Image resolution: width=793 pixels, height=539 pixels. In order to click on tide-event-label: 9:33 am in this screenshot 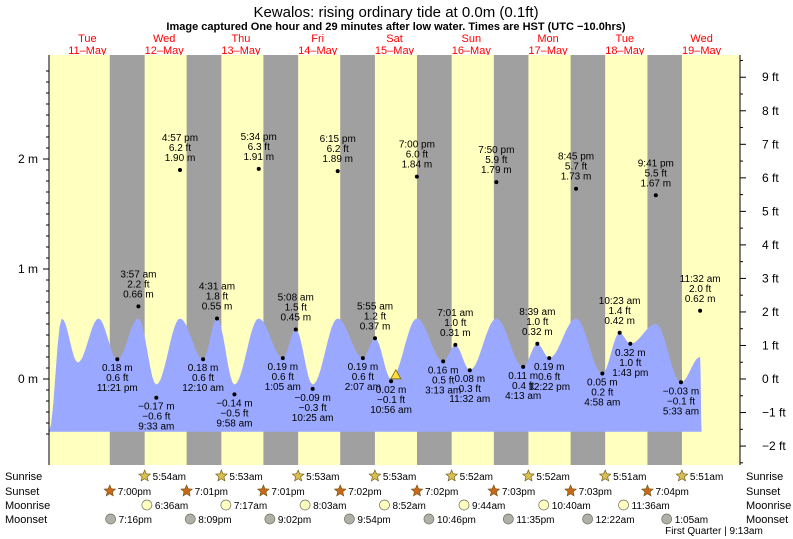, I will do `click(156, 427)`.